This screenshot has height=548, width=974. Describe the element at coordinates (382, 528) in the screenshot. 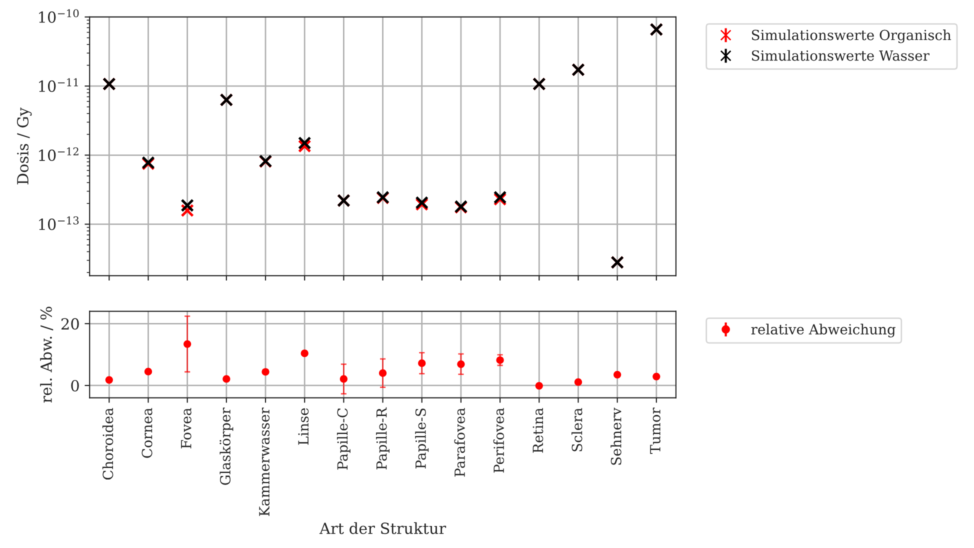

I see `x-axis-title: Art der Struktur` at that location.